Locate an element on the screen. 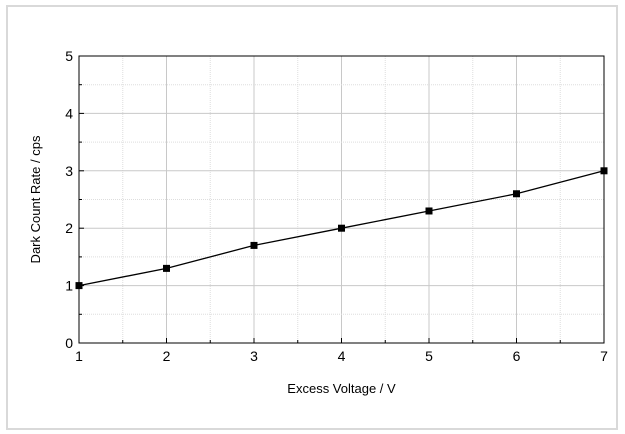  y-tick-label: 5 is located at coordinates (69, 56).